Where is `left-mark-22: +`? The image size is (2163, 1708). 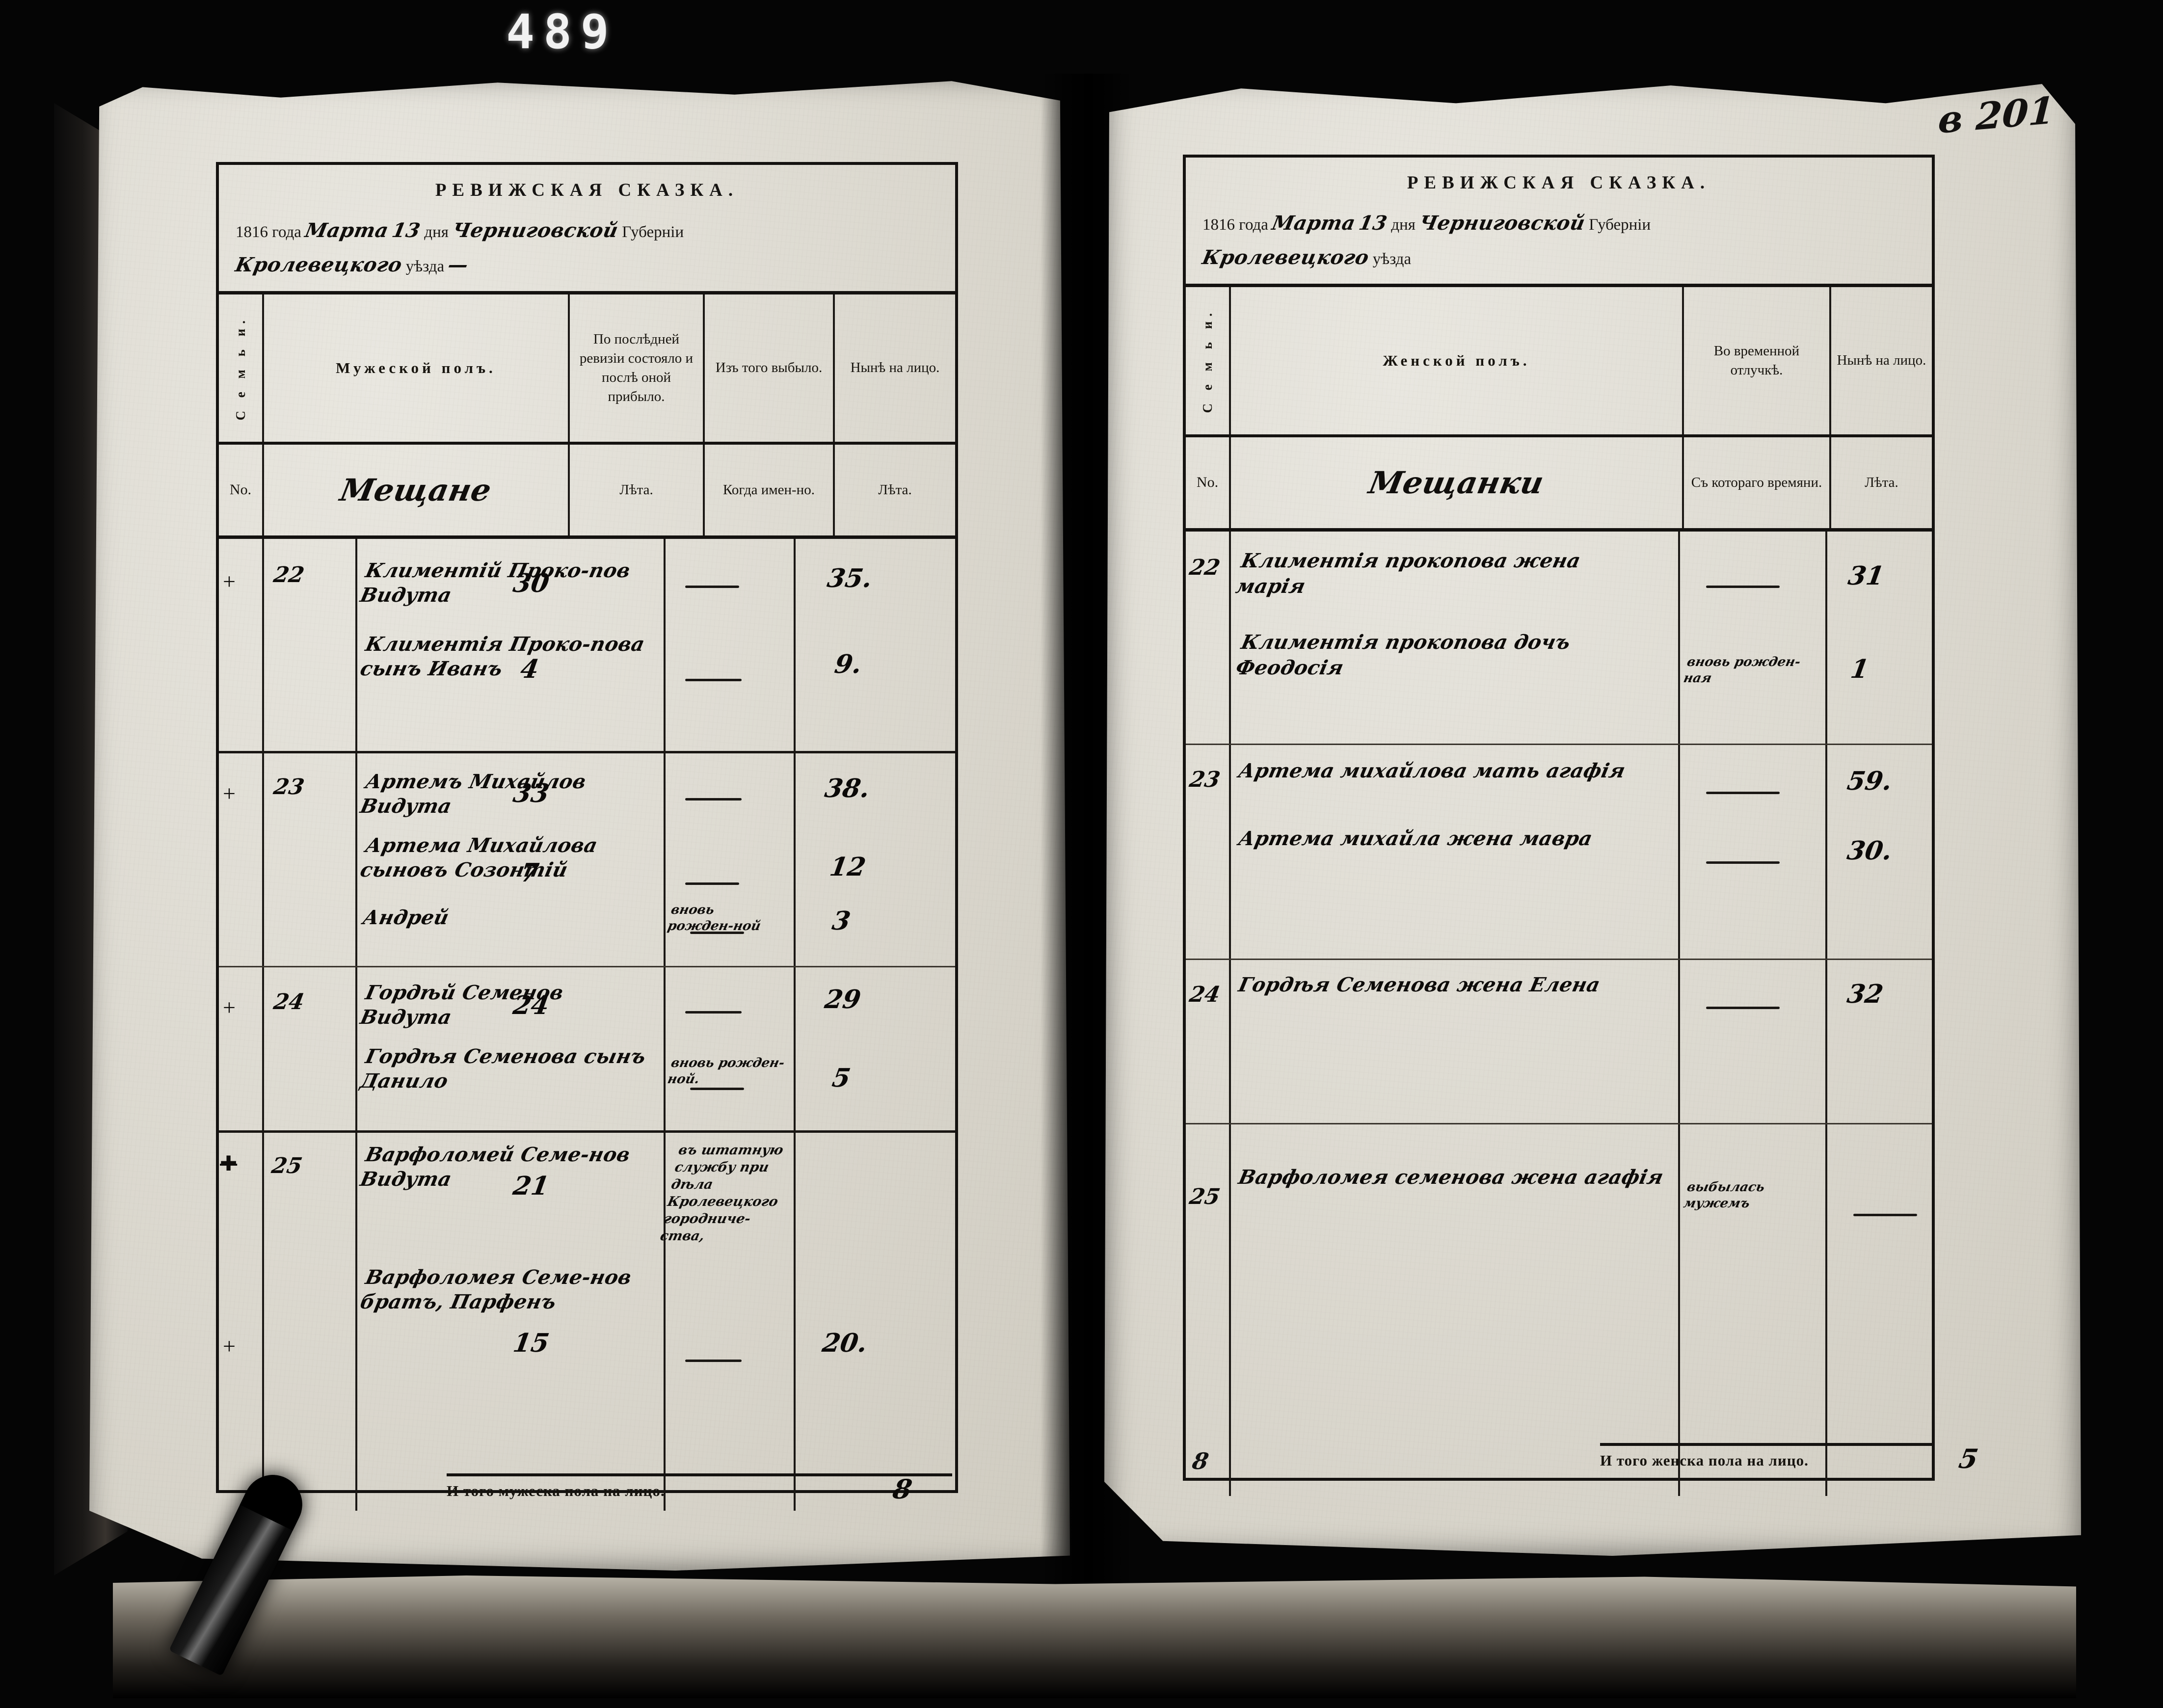
left-mark-22: + is located at coordinates (229, 581).